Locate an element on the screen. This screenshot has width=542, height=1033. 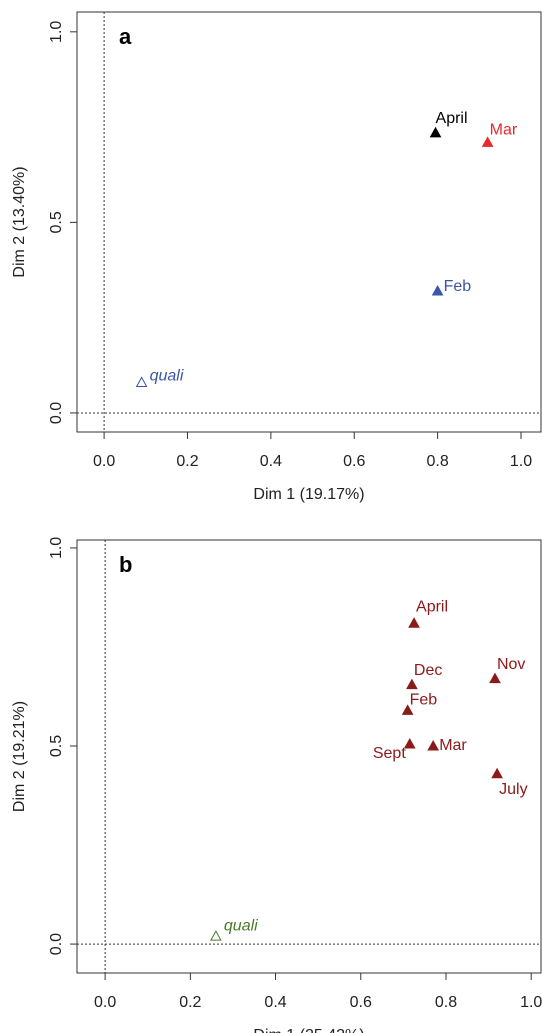
point-label: Sept is located at coordinates (389, 753).